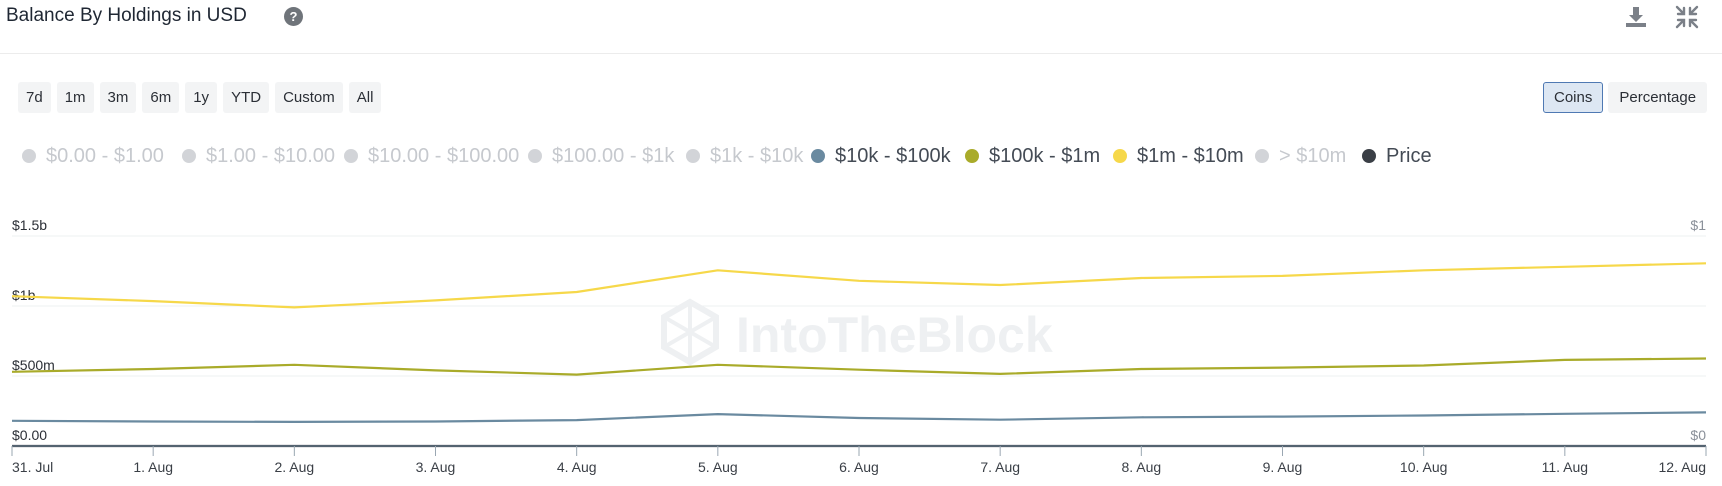 The image size is (1722, 486). I want to click on x-axis-tick-label: 31. Jul, so click(32, 467).